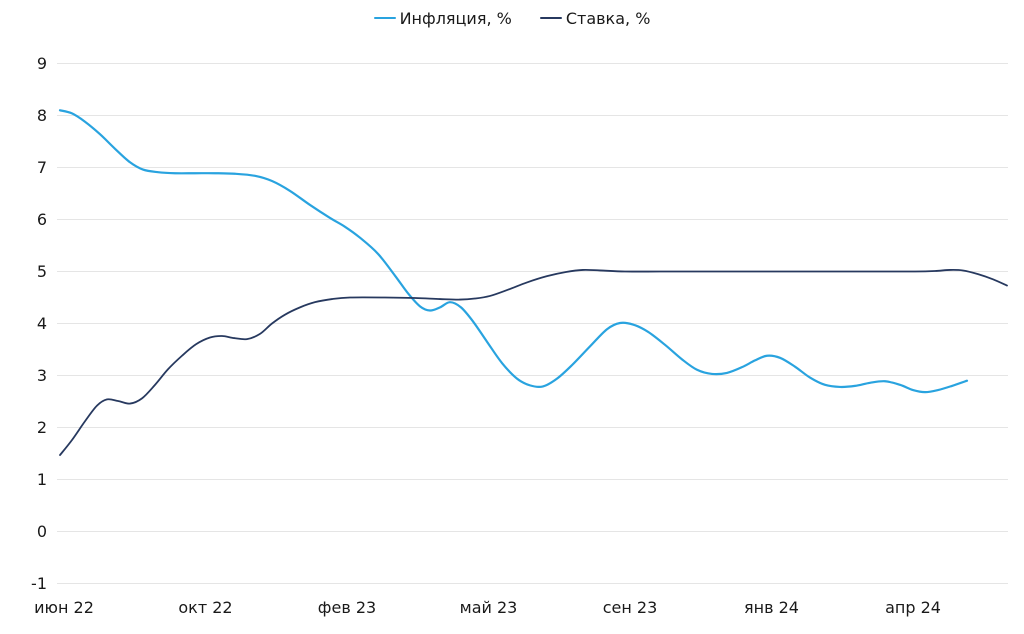 This screenshot has height=634, width=1024. What do you see at coordinates (39, 583) in the screenshot?
I see `y-tick-label: -1` at bounding box center [39, 583].